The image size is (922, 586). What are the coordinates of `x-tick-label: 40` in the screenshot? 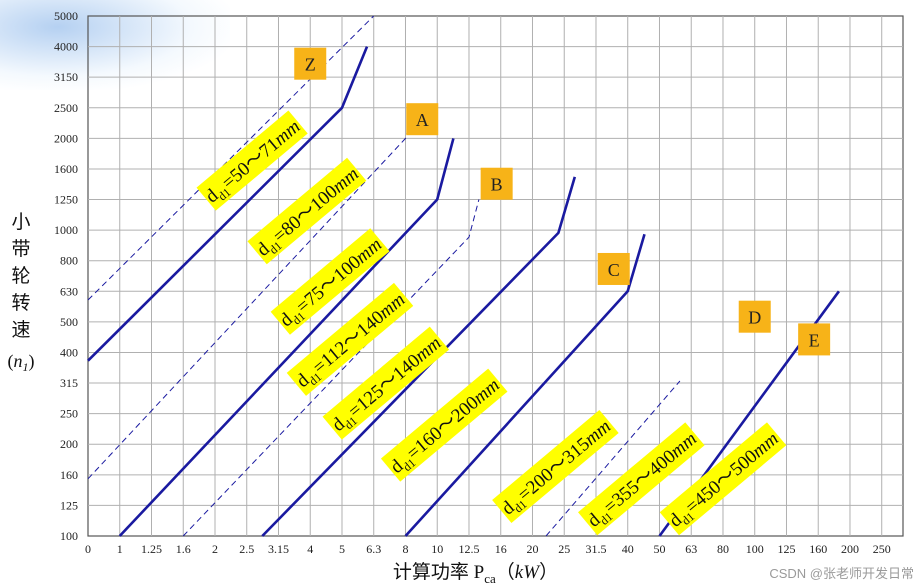 It's located at (628, 549).